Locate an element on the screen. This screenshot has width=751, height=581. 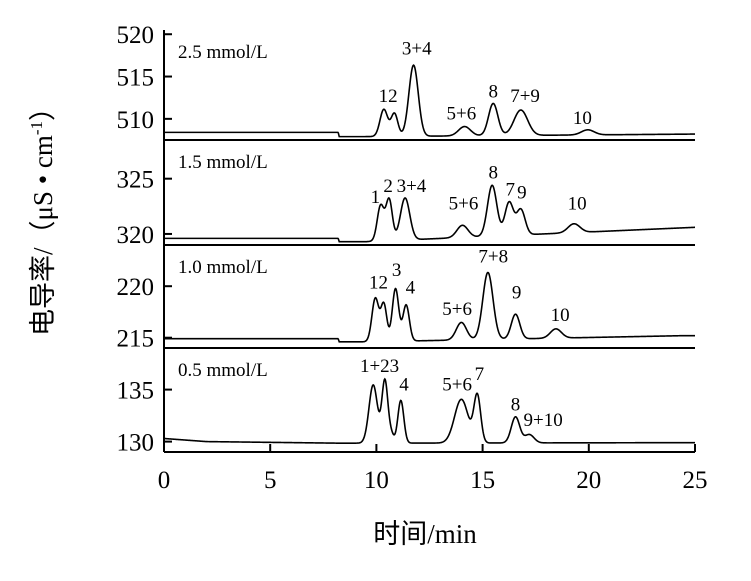
panel-concentration-label: 0.5 mmol/L is located at coordinates (223, 370).